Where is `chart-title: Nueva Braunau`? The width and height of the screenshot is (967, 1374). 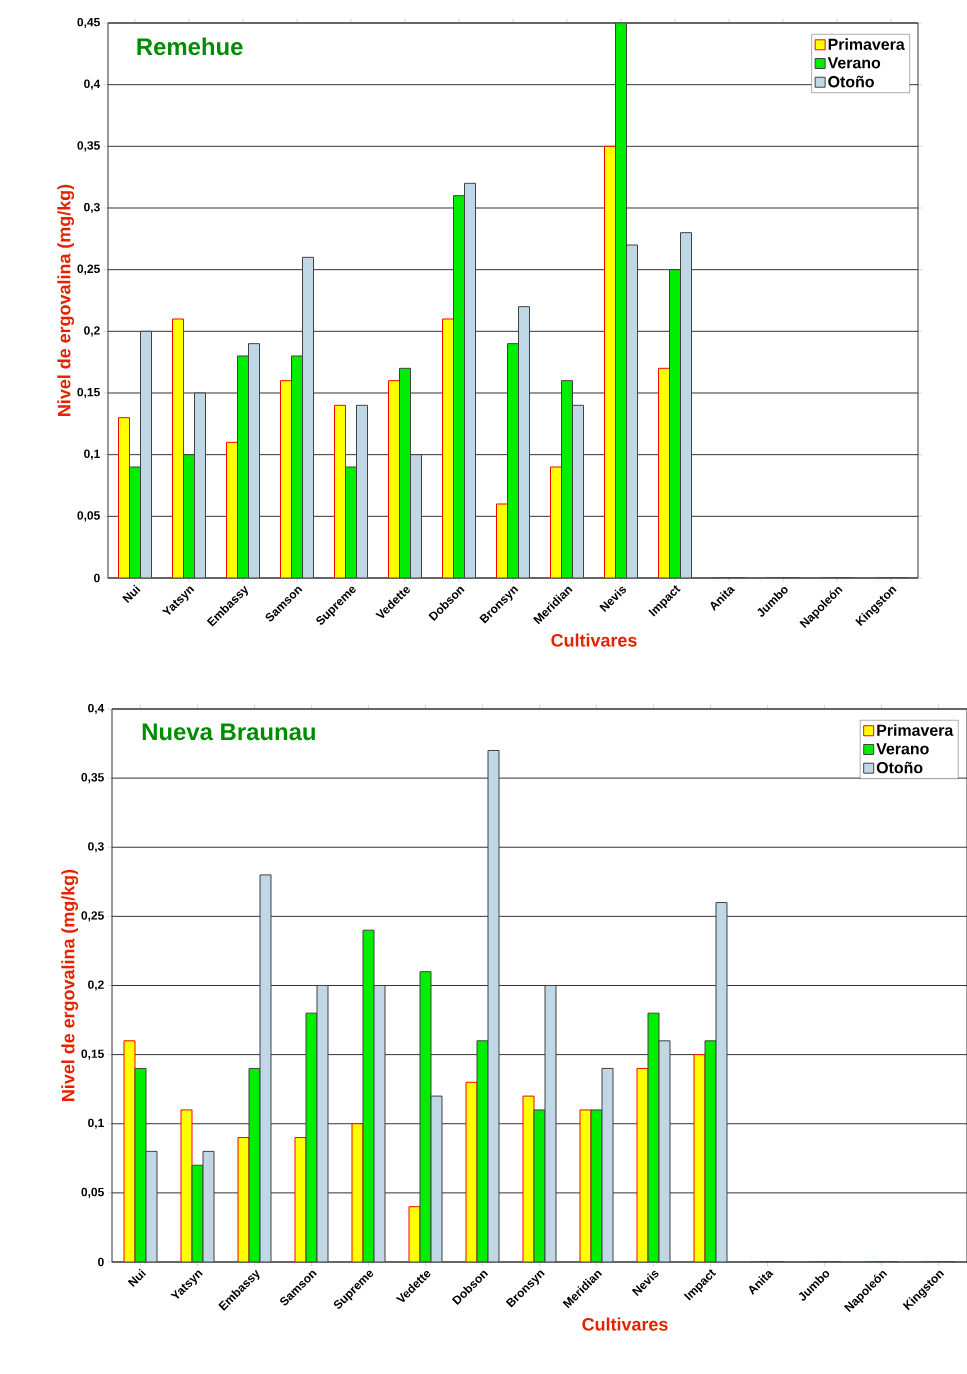
chart-title: Nueva Braunau is located at coordinates (228, 732).